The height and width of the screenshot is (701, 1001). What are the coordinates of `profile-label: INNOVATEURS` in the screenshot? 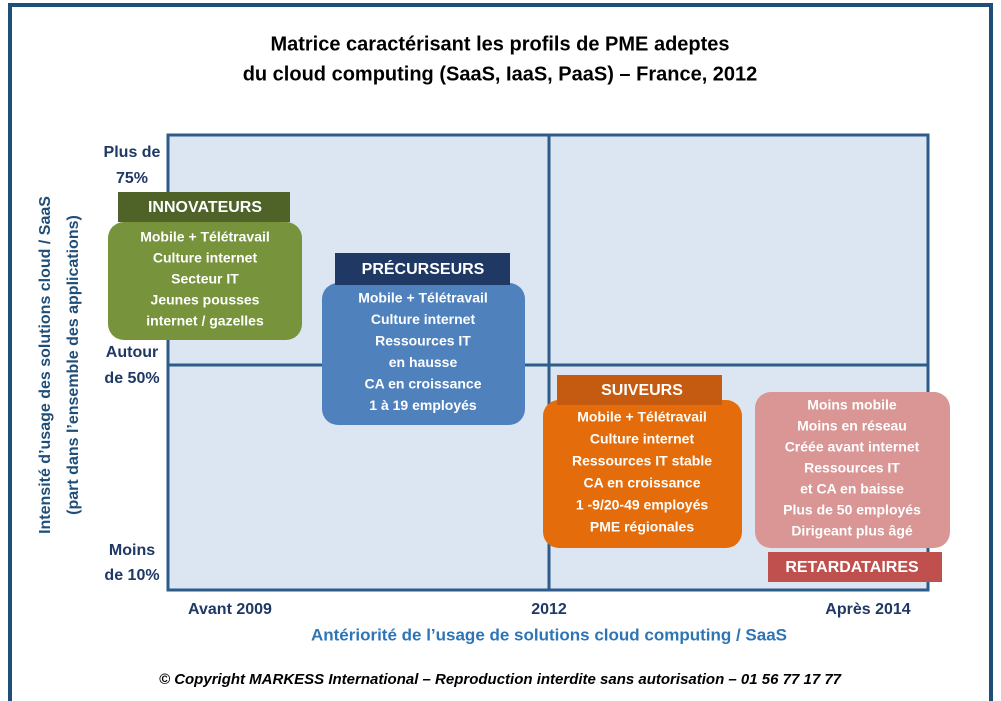 It's located at (205, 207).